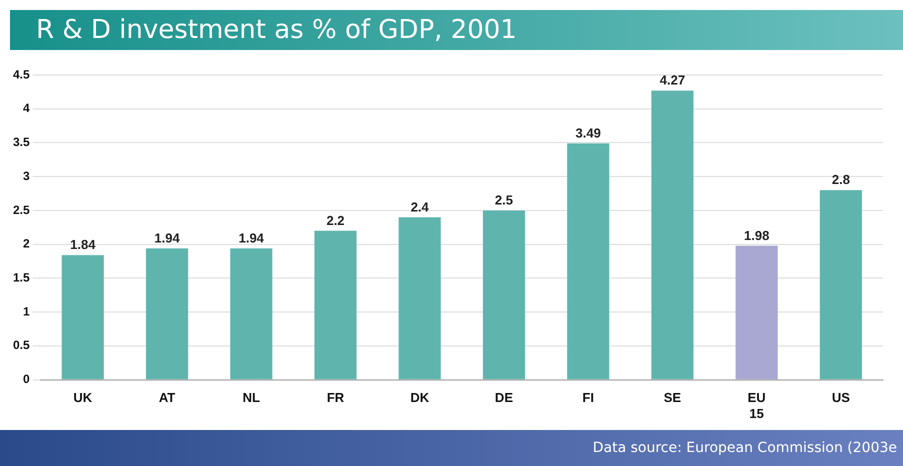  What do you see at coordinates (504, 398) in the screenshot?
I see `x-tick-label: DE` at bounding box center [504, 398].